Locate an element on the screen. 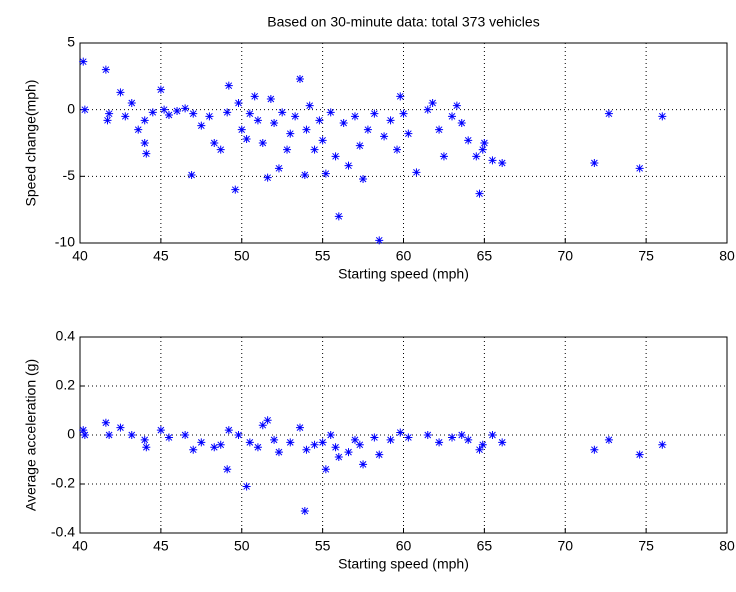 This screenshot has width=736, height=592. y-tick-label: -0.4 is located at coordinates (63, 532).